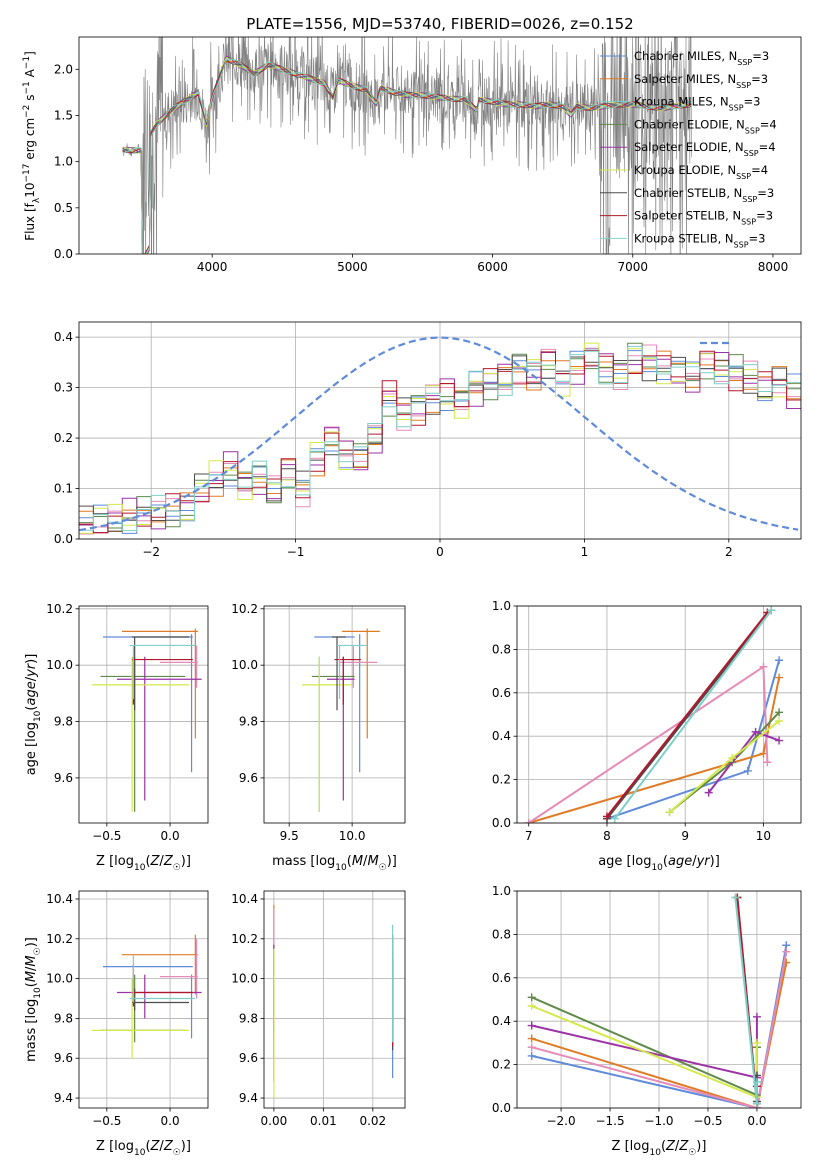 Image resolution: width=819 pixels, height=1170 pixels. I want to click on x-tick-label: −1.0, so click(658, 1121).